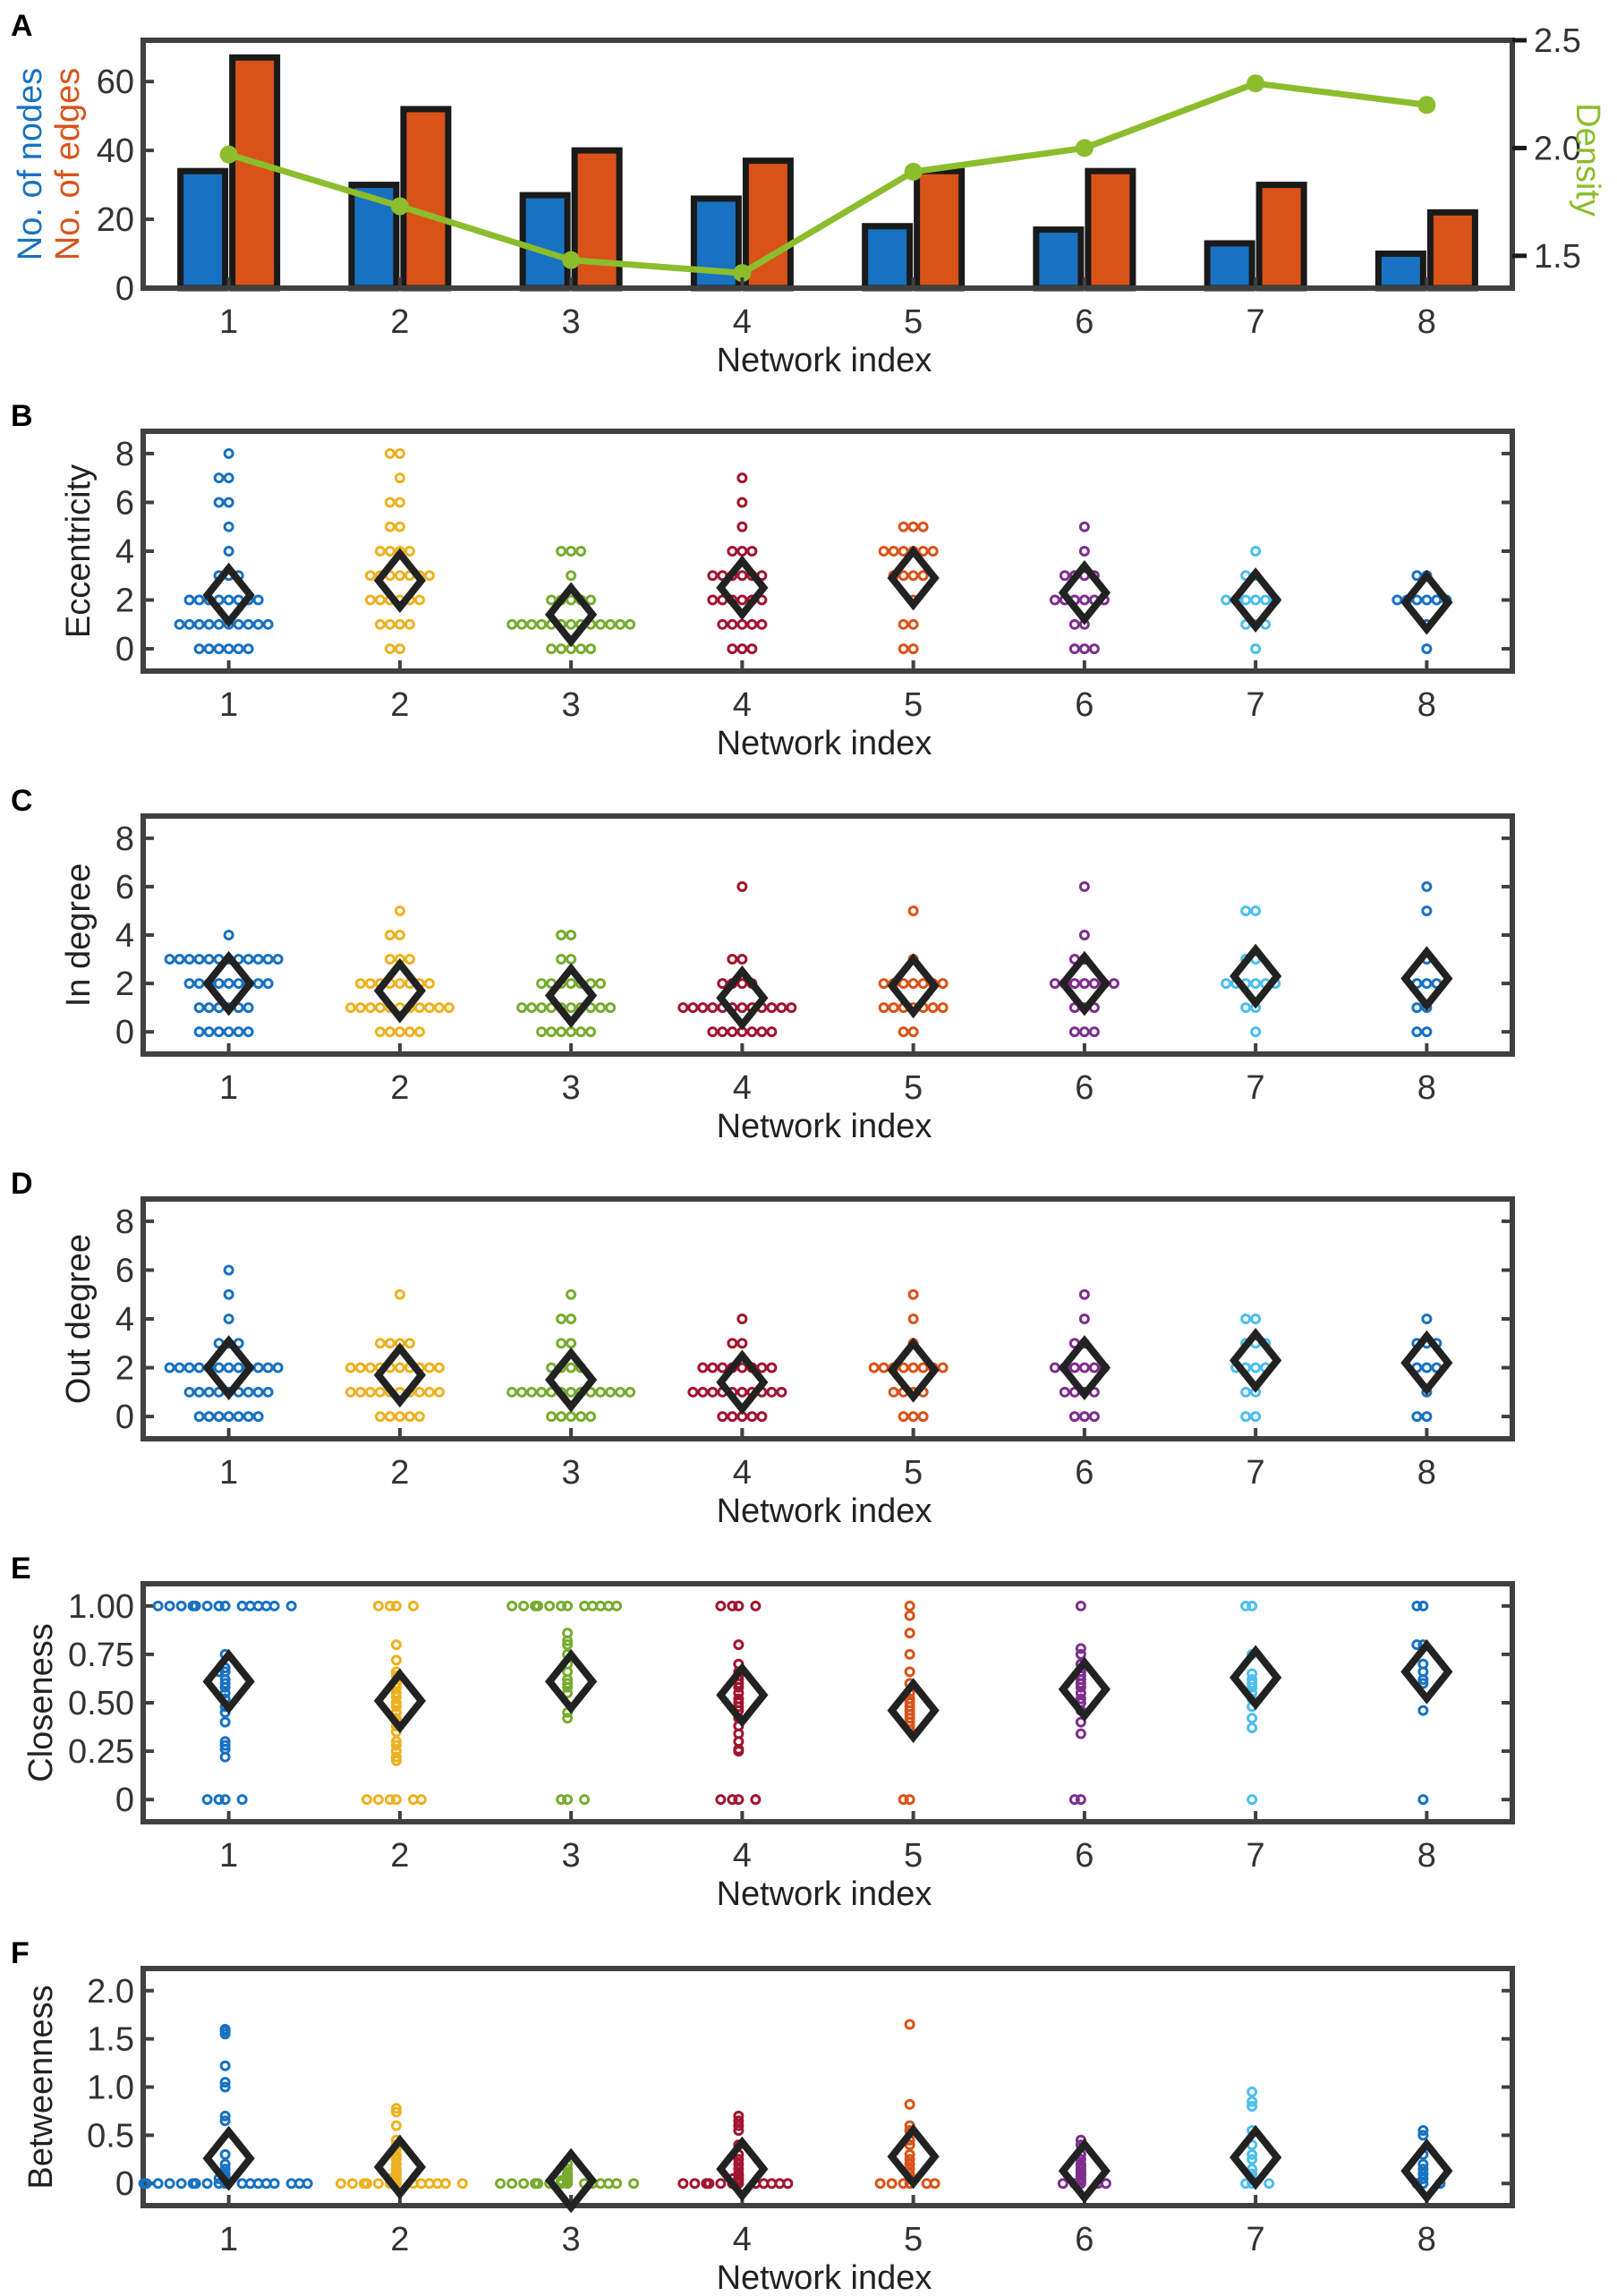 The image size is (1617, 2296). What do you see at coordinates (31, 164) in the screenshot?
I see `y-axis-label-nodes: No. of nodes` at bounding box center [31, 164].